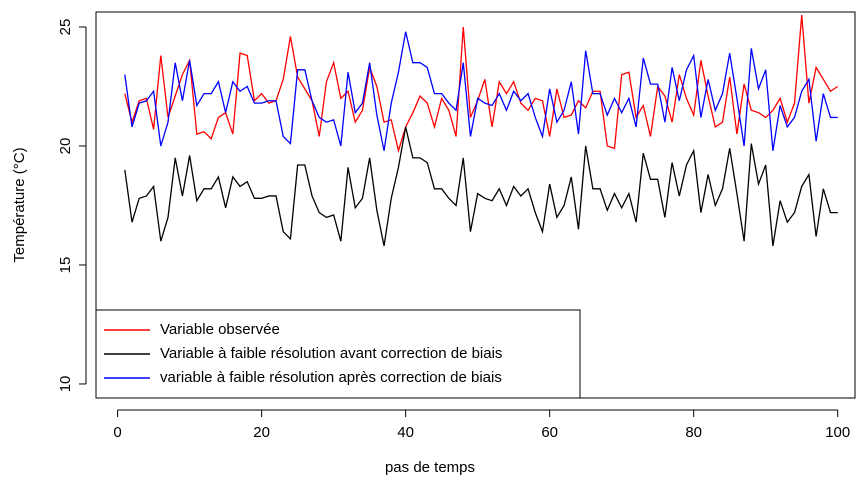  I want to click on y-axis-label: Température (°C), so click(19, 204).